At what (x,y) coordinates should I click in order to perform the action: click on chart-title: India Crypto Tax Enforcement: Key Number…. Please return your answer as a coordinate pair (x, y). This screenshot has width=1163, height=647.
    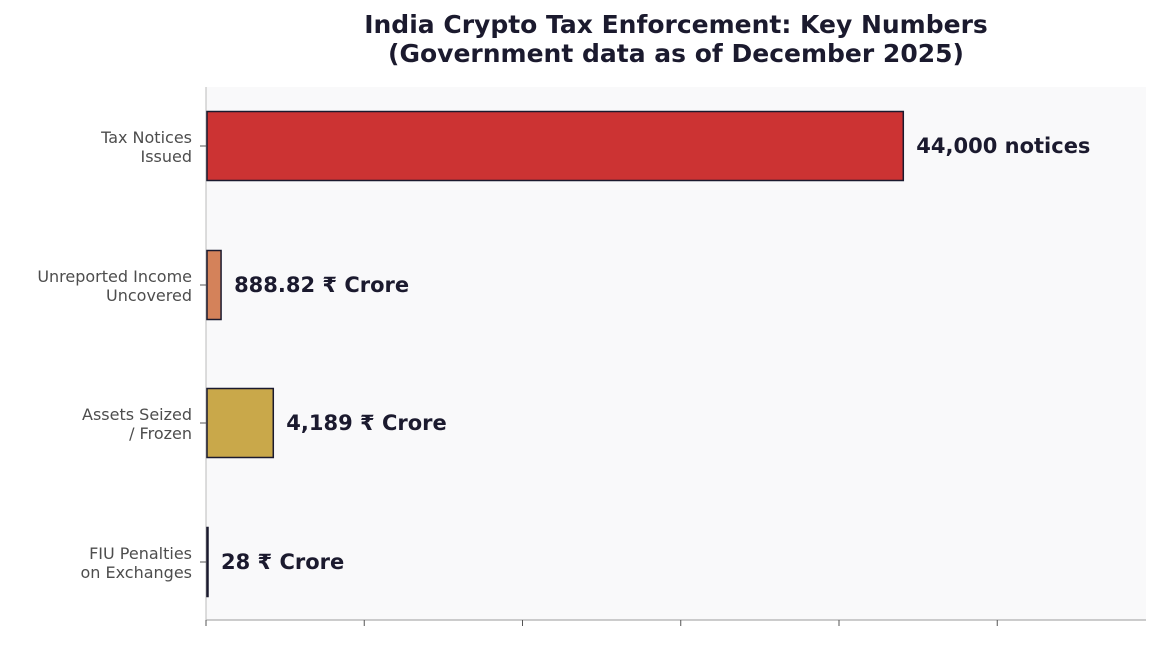
    Looking at the image, I should click on (676, 39).